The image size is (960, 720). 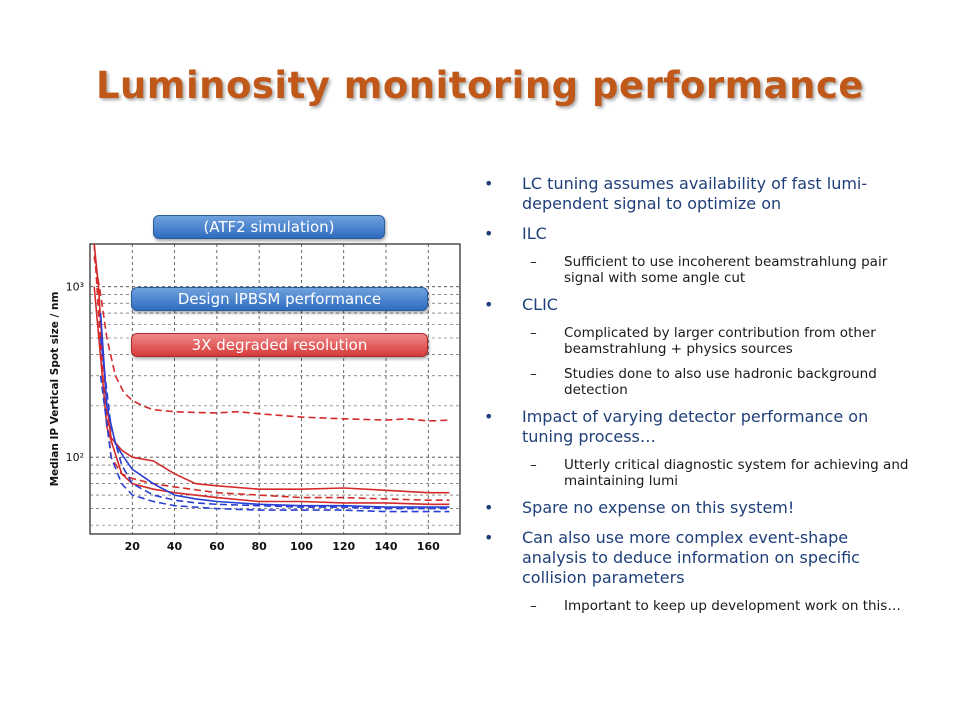 I want to click on bullet-text: Spare no expense on this system!, so click(x=658, y=507).